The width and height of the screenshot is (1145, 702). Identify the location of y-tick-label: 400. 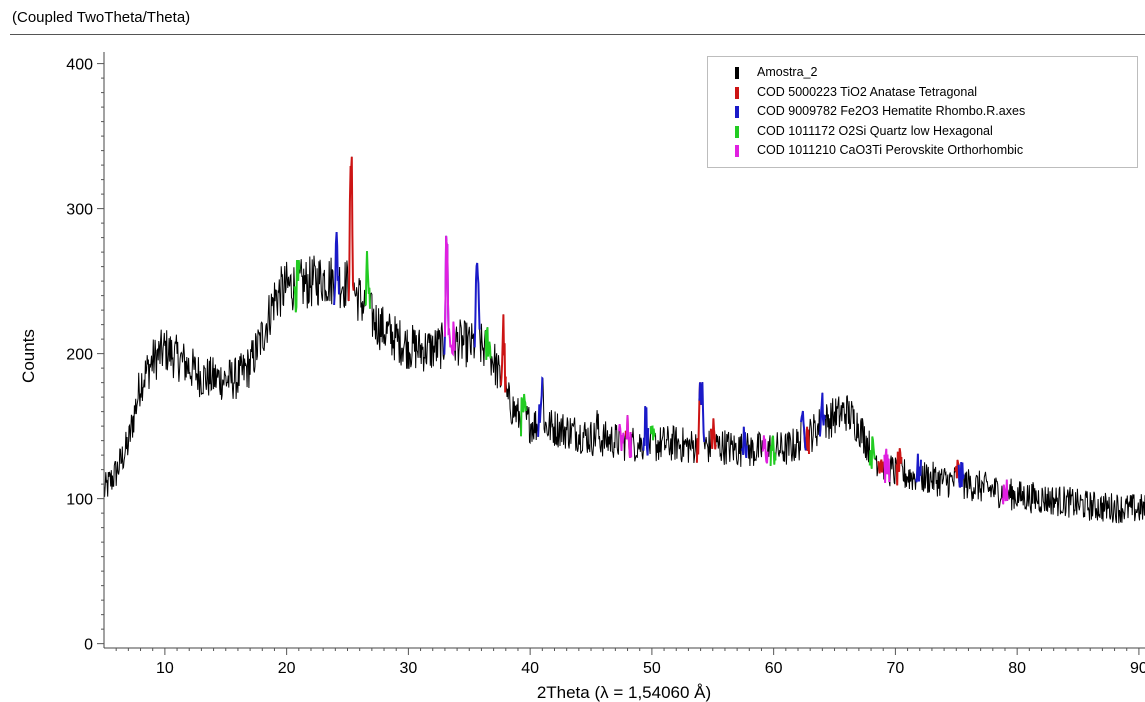
(79, 65).